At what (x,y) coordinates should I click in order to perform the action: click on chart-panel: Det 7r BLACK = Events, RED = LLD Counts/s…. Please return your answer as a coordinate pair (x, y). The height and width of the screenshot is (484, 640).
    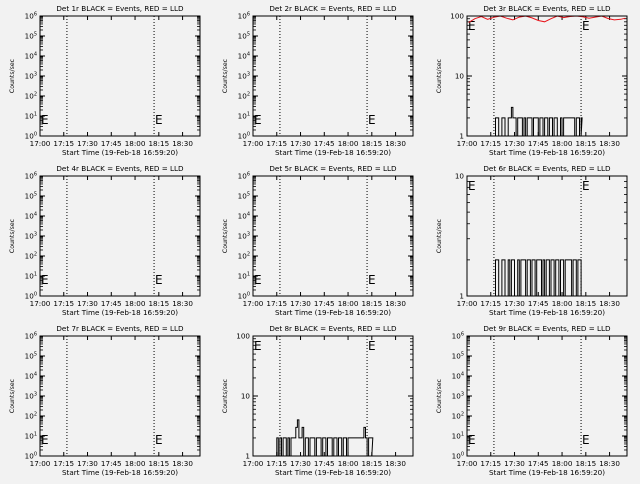
    Looking at the image, I should click on (105, 400).